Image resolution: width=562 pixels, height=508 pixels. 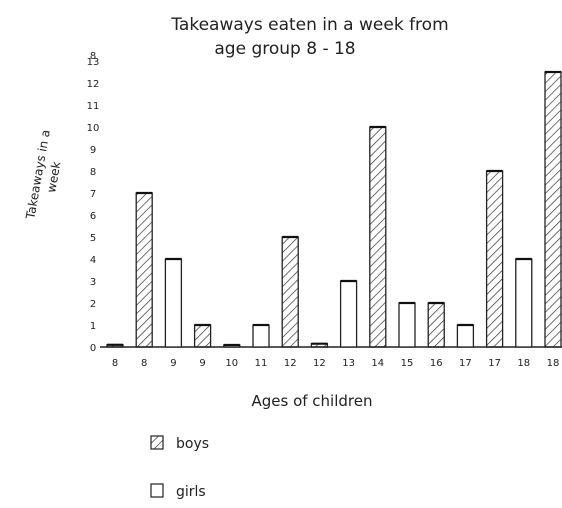 What do you see at coordinates (93, 84) in the screenshot?
I see `y-tick-label: 12` at bounding box center [93, 84].